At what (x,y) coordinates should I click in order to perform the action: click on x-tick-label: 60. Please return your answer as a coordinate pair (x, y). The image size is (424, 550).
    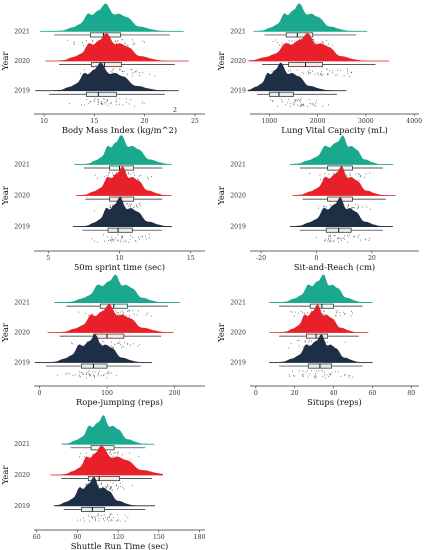
    Looking at the image, I should click on (37, 537).